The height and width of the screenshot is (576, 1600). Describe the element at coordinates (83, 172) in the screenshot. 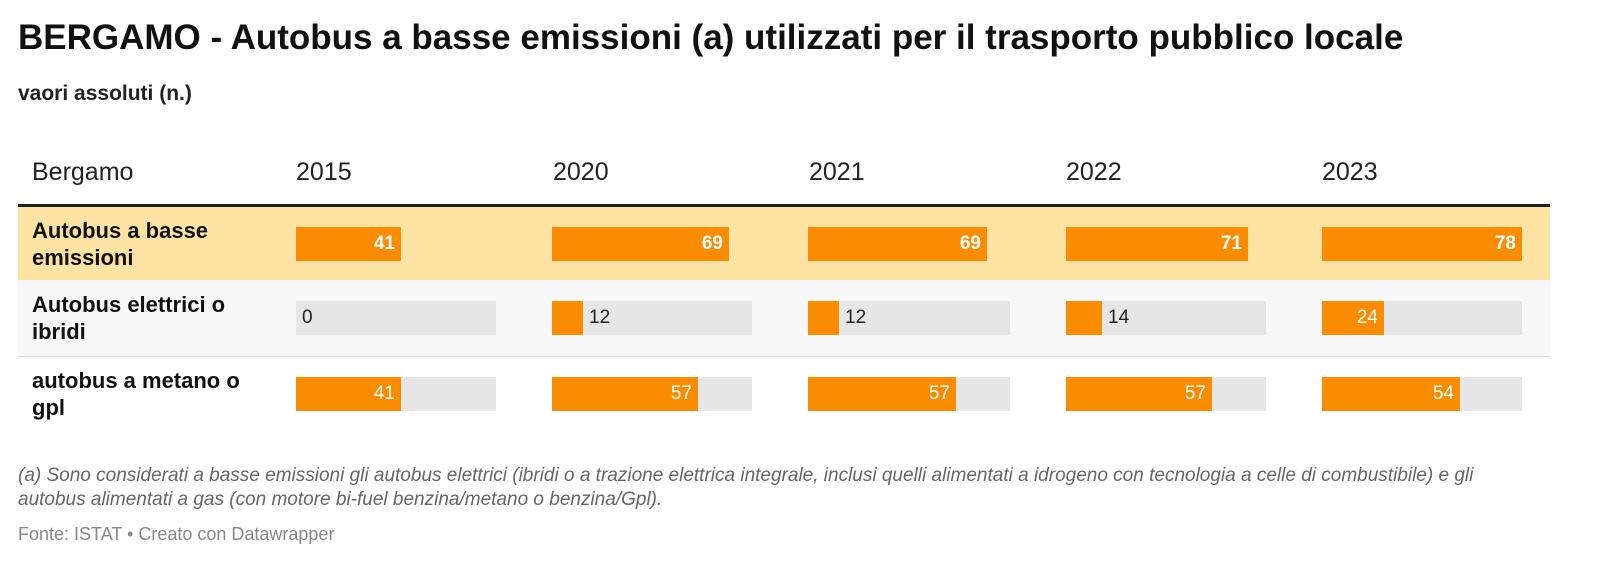

I see `row-header-label: Bergamo` at that location.